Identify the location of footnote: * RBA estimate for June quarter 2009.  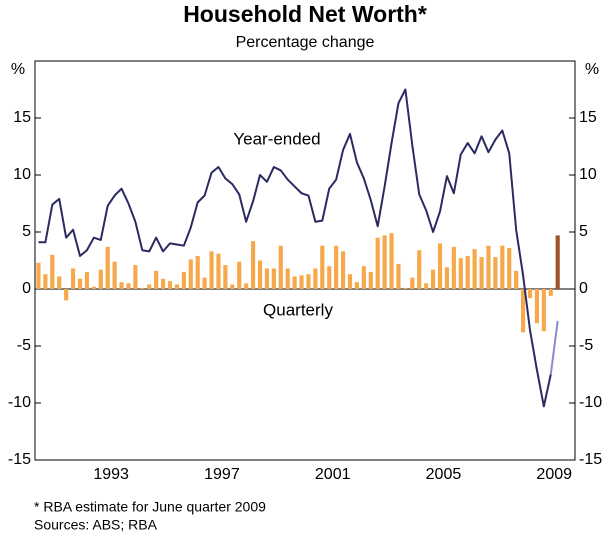
(150, 507).